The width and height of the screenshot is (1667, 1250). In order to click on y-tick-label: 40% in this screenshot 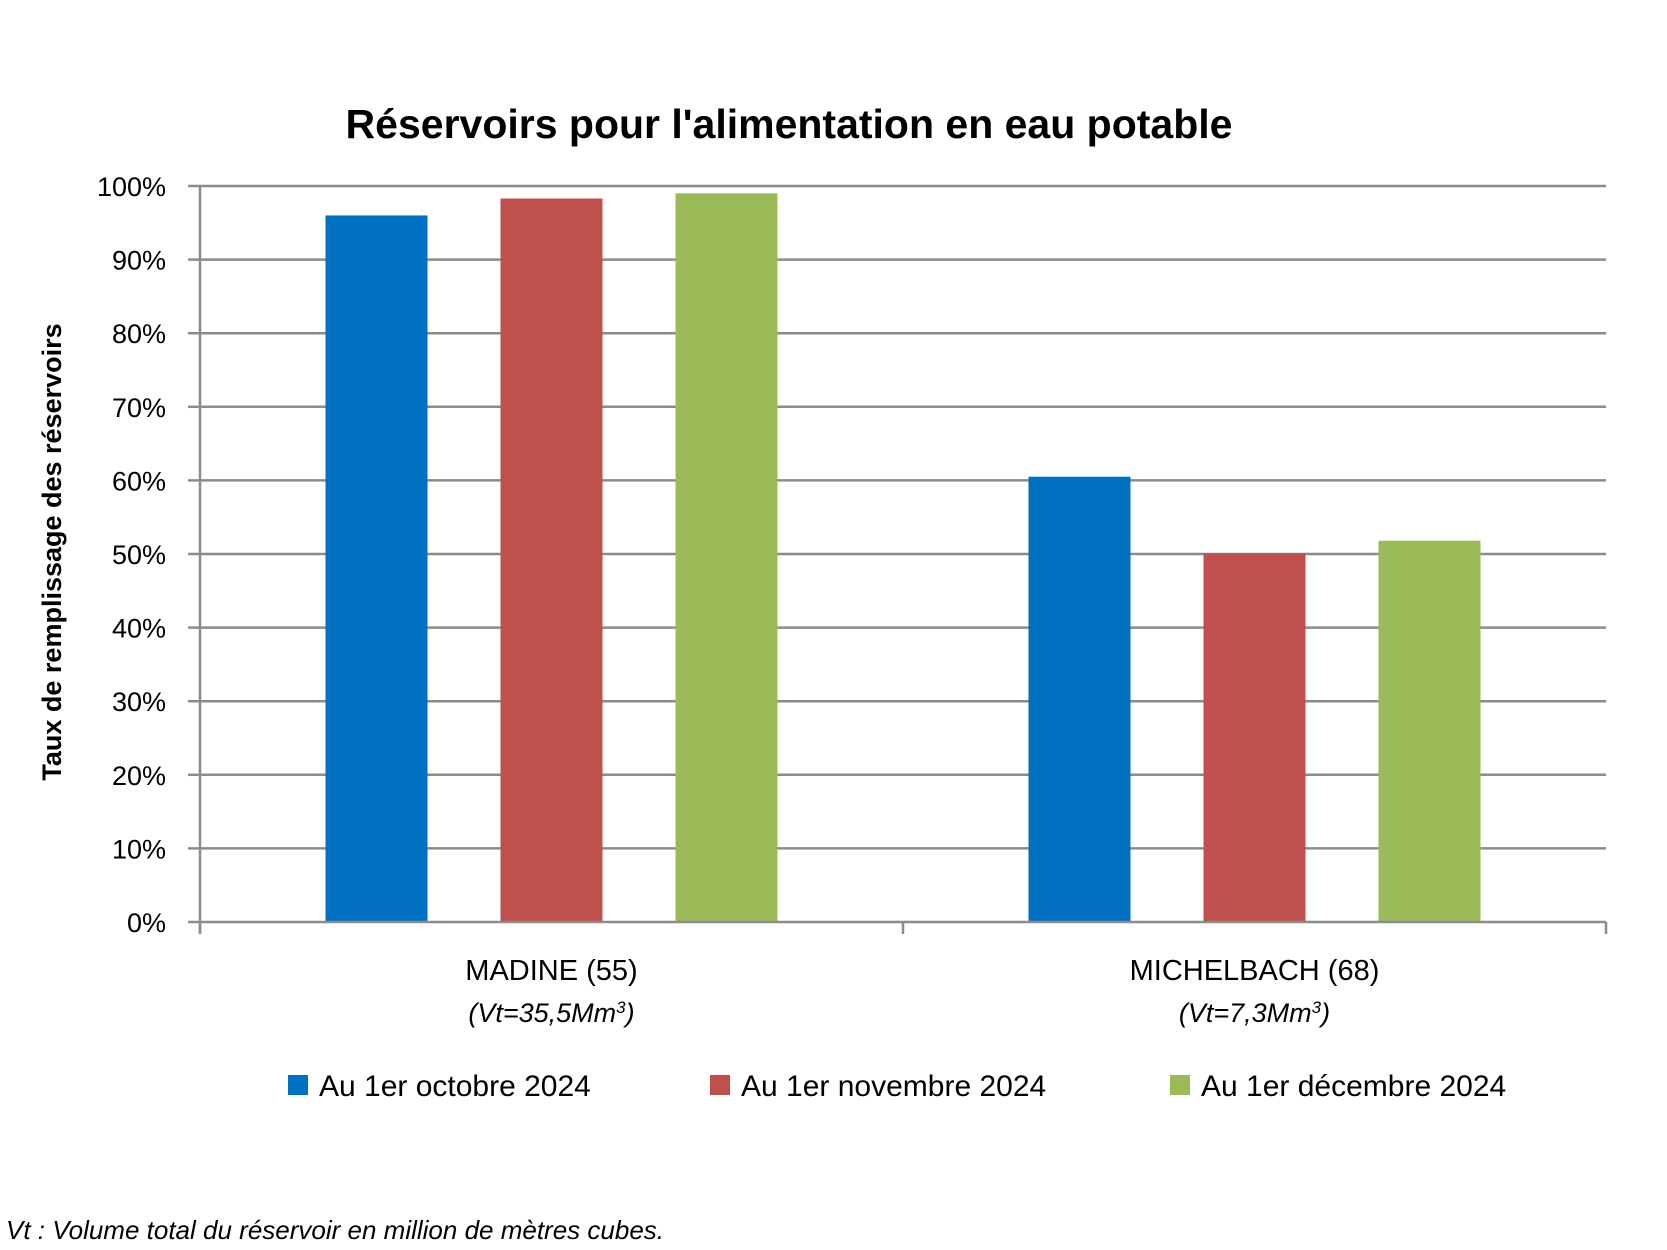, I will do `click(139, 629)`.